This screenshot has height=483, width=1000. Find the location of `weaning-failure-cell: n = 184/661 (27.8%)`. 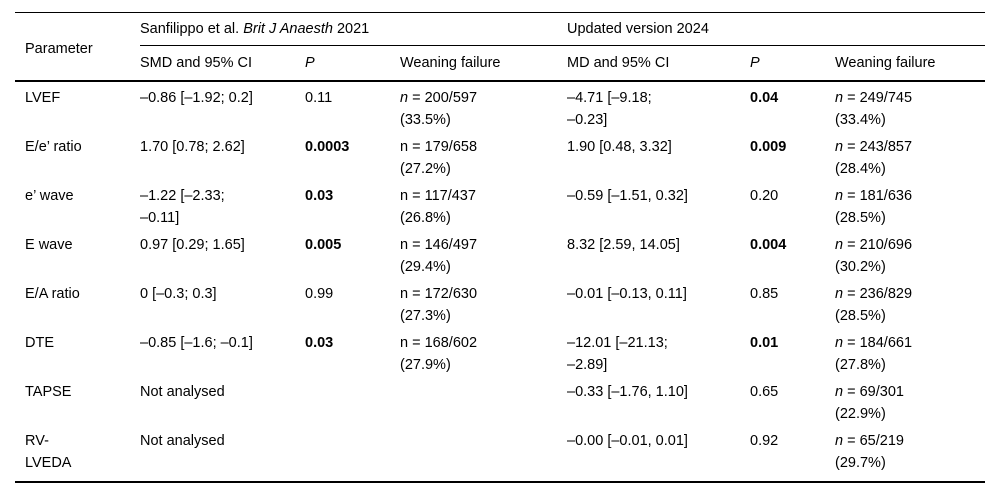

weaning-failure-cell: n = 184/661 (27.8%) is located at coordinates (910, 351).